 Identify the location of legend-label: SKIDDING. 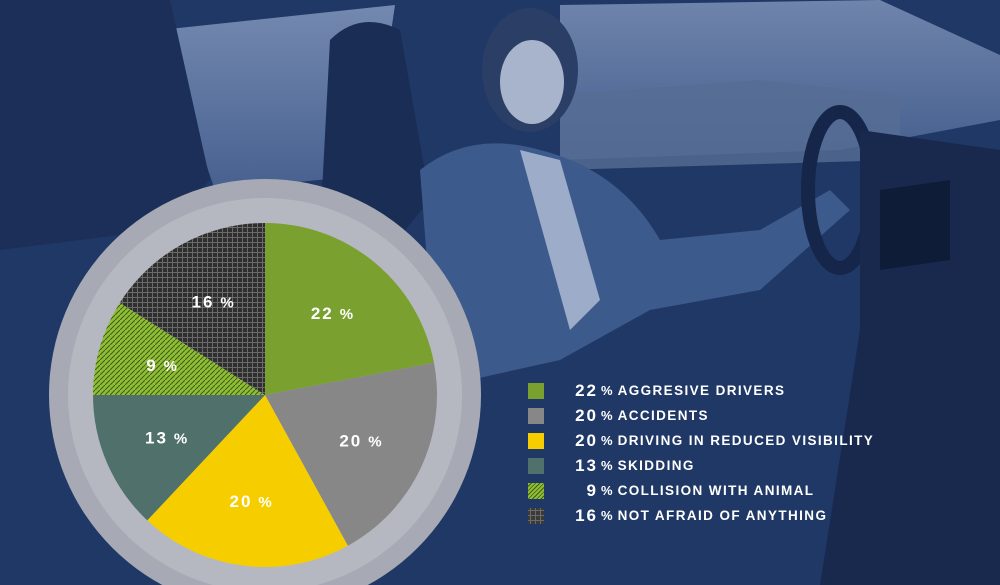
(656, 465).